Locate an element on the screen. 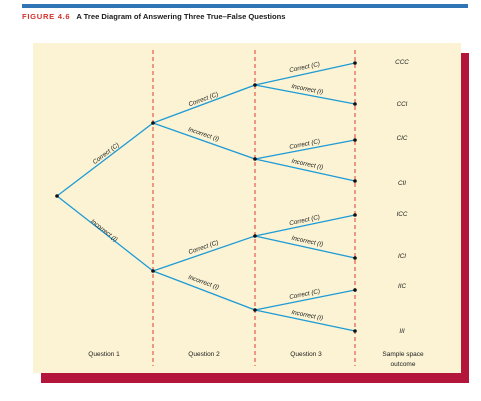 This screenshot has height=401, width=481. branch-q2-incorrect-lower is located at coordinates (204, 290).